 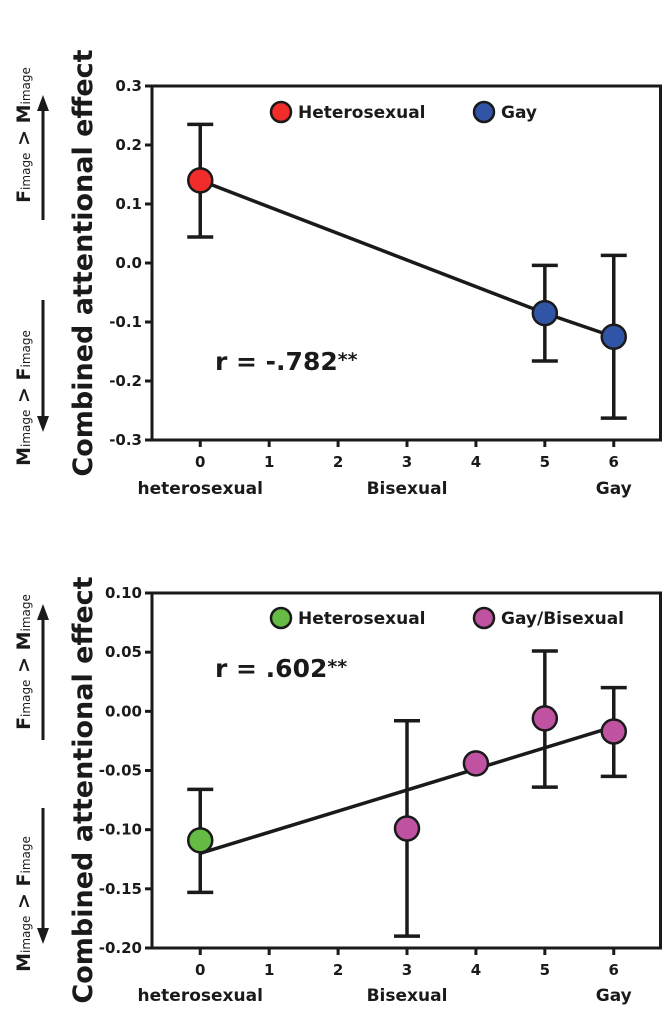 What do you see at coordinates (120, 948) in the screenshot?
I see `y-tick-label: -0.20` at bounding box center [120, 948].